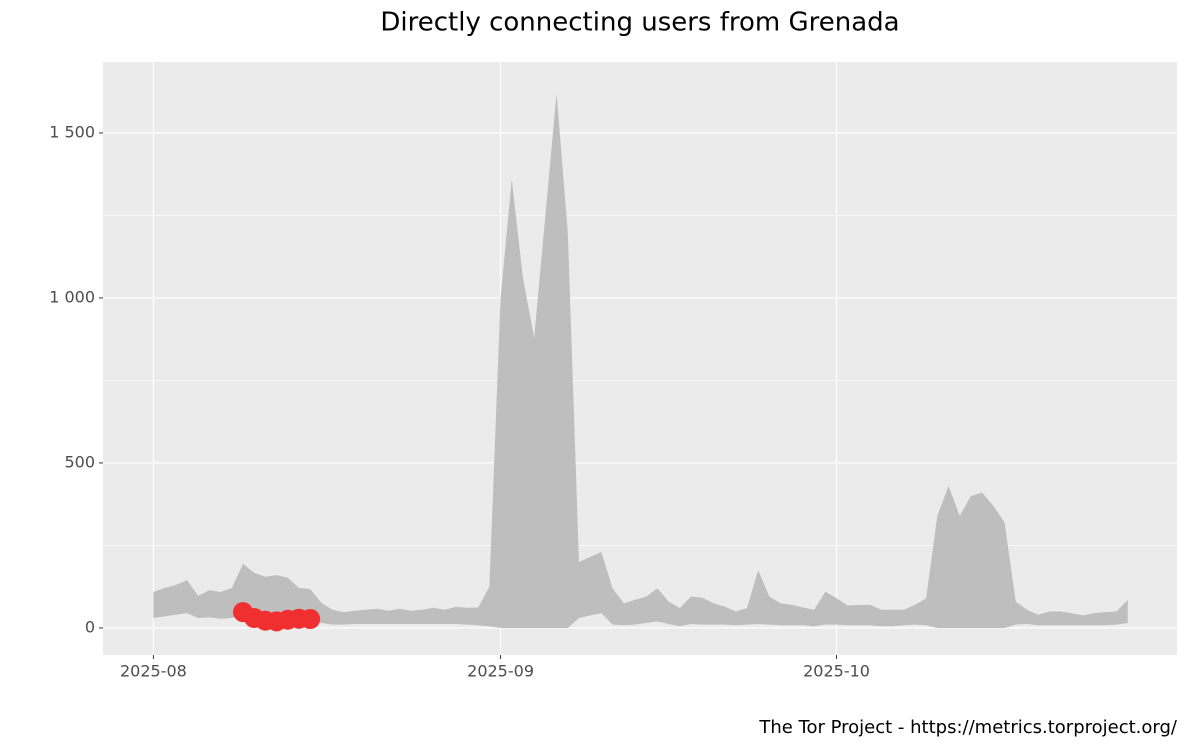 The image size is (1200, 754). I want to click on x-tick-label: 2025-08, so click(153, 671).